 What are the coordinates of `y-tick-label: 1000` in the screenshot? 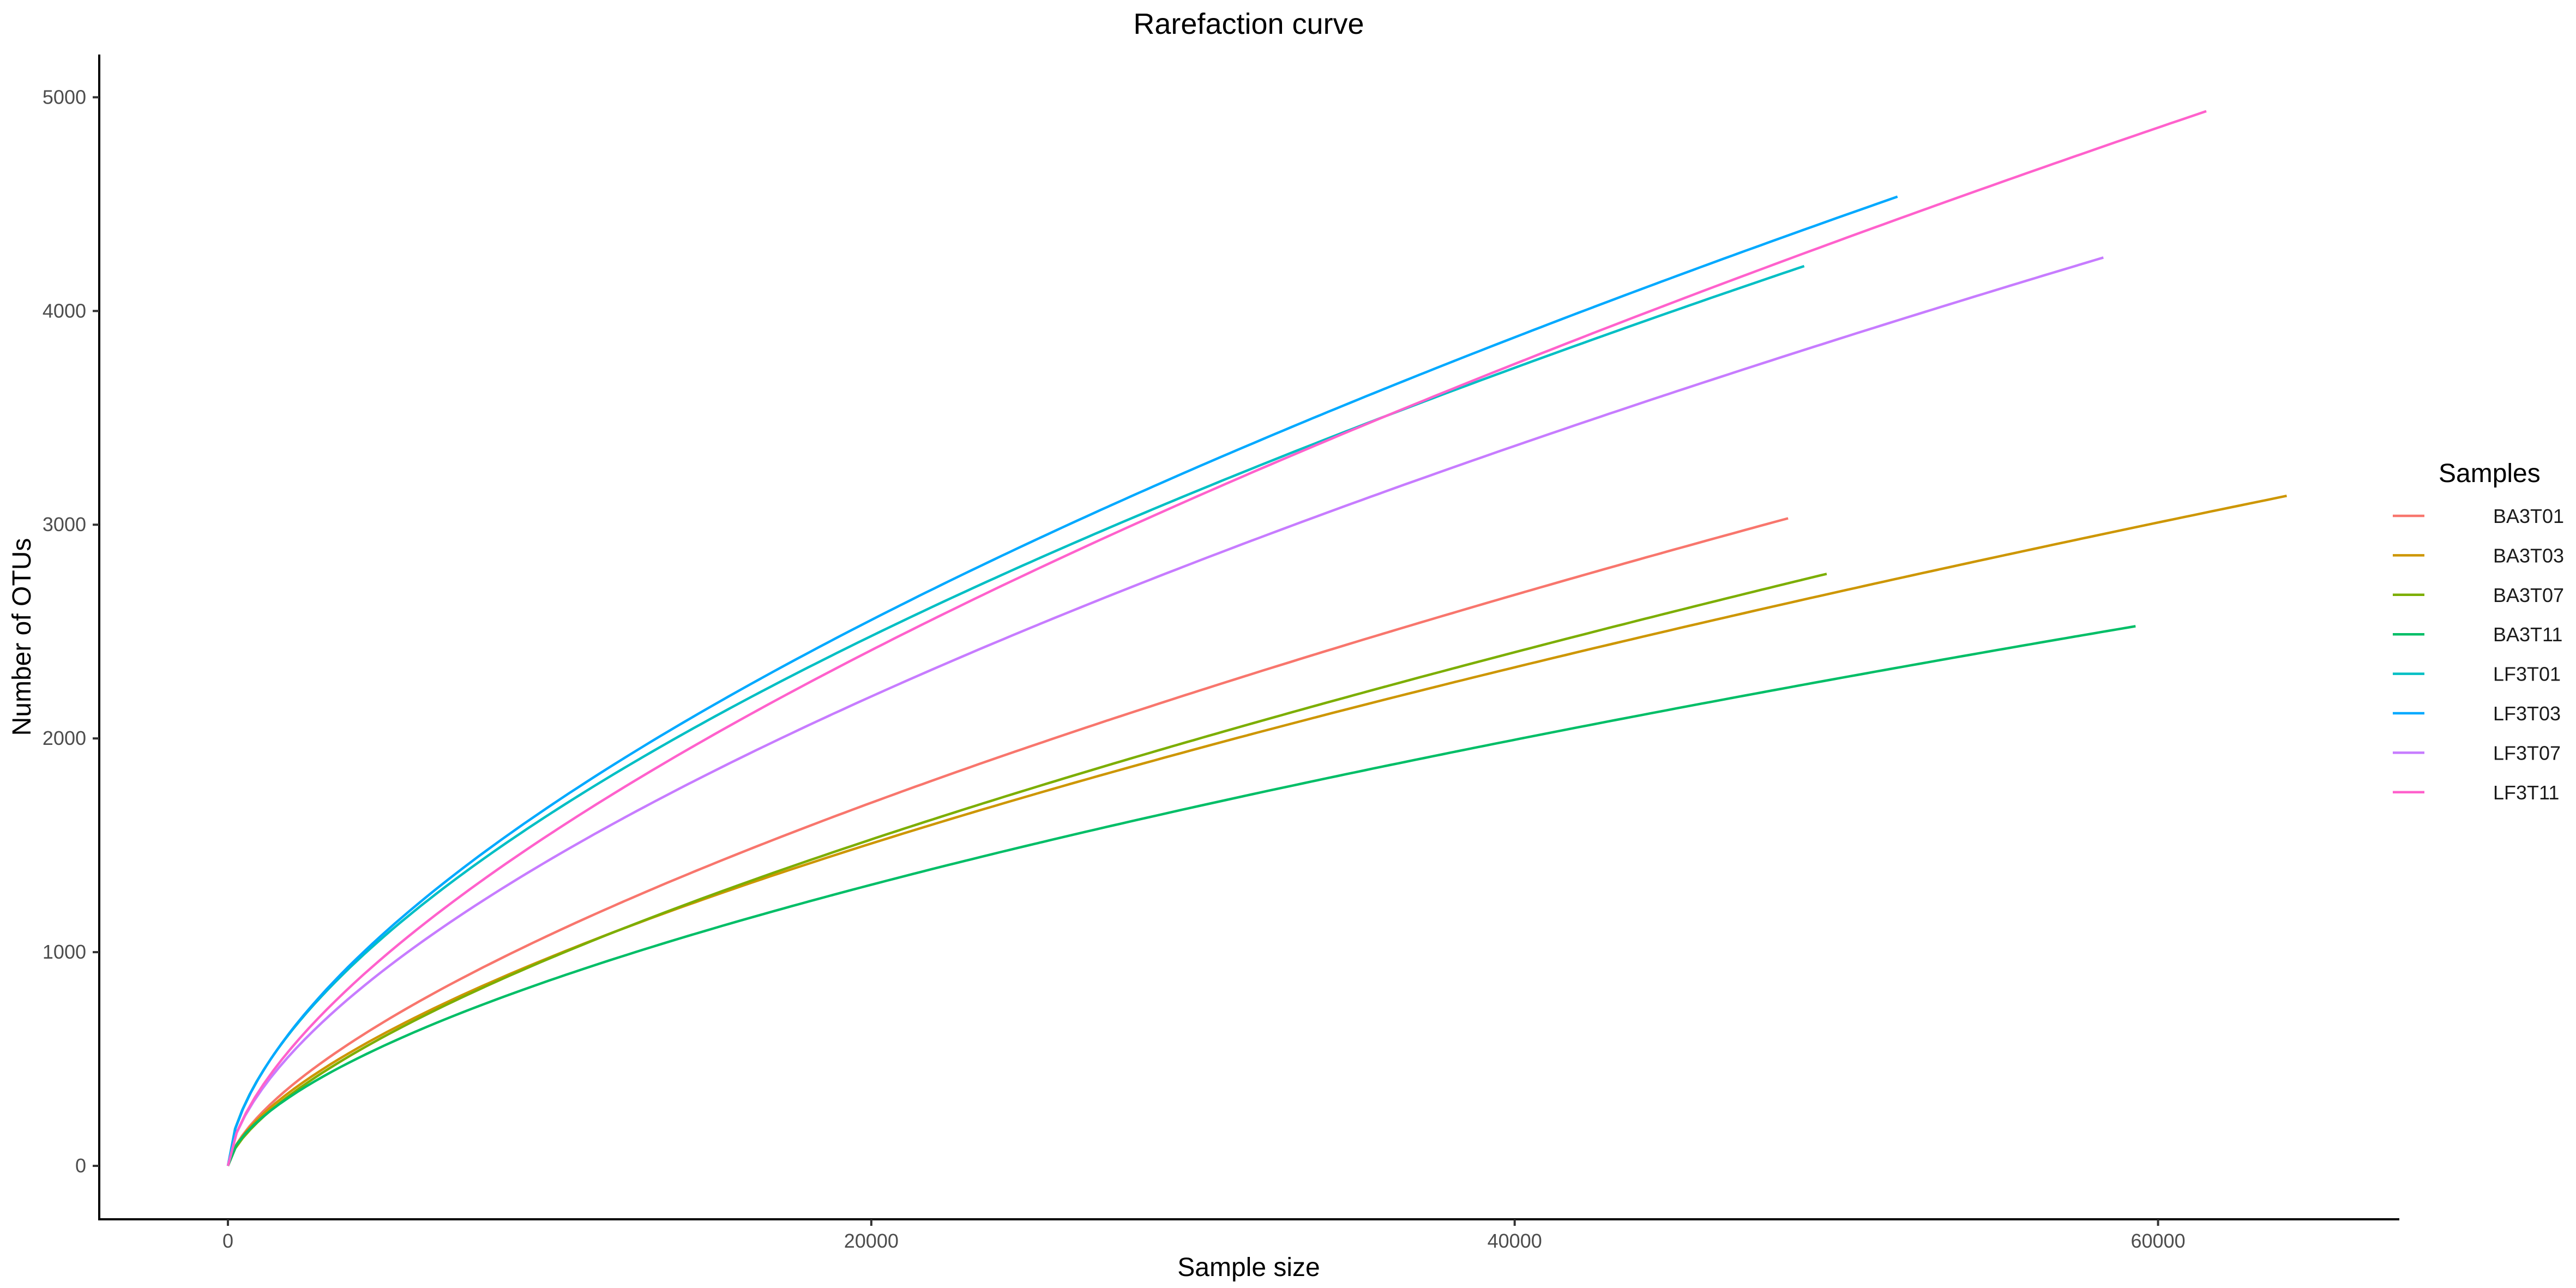 It's located at (64, 952).